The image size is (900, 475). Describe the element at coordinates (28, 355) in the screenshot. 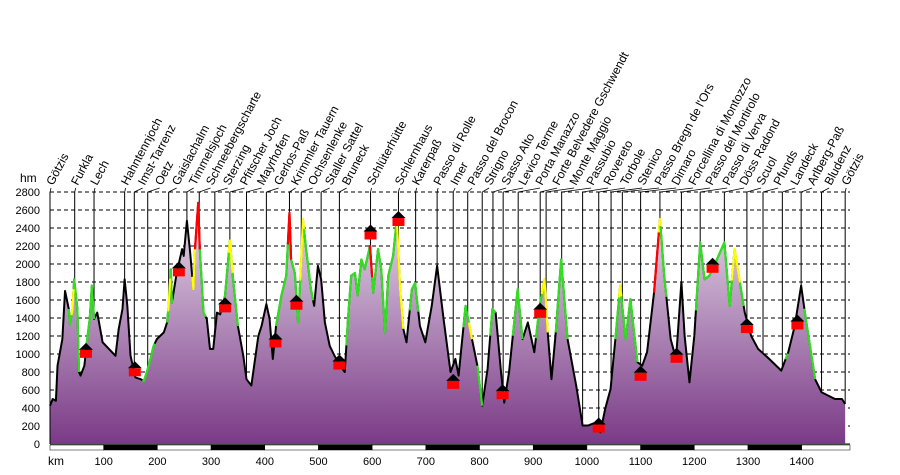

I see `y-tick-label: 1000` at that location.